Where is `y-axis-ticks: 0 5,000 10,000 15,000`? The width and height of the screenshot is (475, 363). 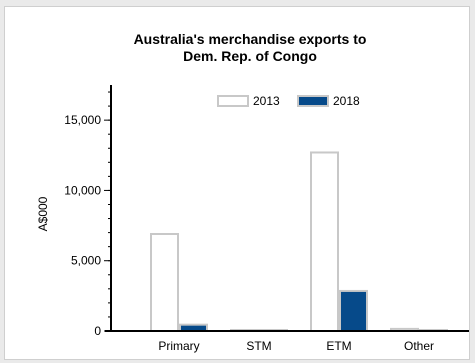 y-axis-ticks: 0 5,000 10,000 15,000 is located at coordinates (87, 214).